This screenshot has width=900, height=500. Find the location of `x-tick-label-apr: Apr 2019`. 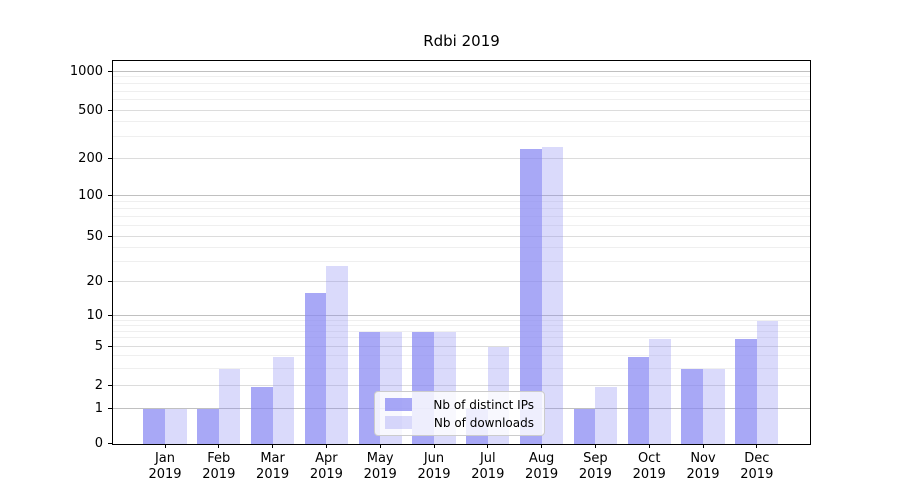

x-tick-label-apr: Apr 2019 is located at coordinates (326, 467).